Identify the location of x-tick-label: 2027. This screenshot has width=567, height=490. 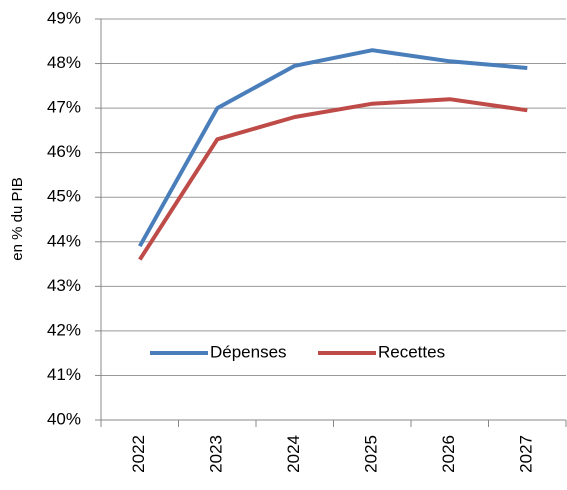
(526, 454).